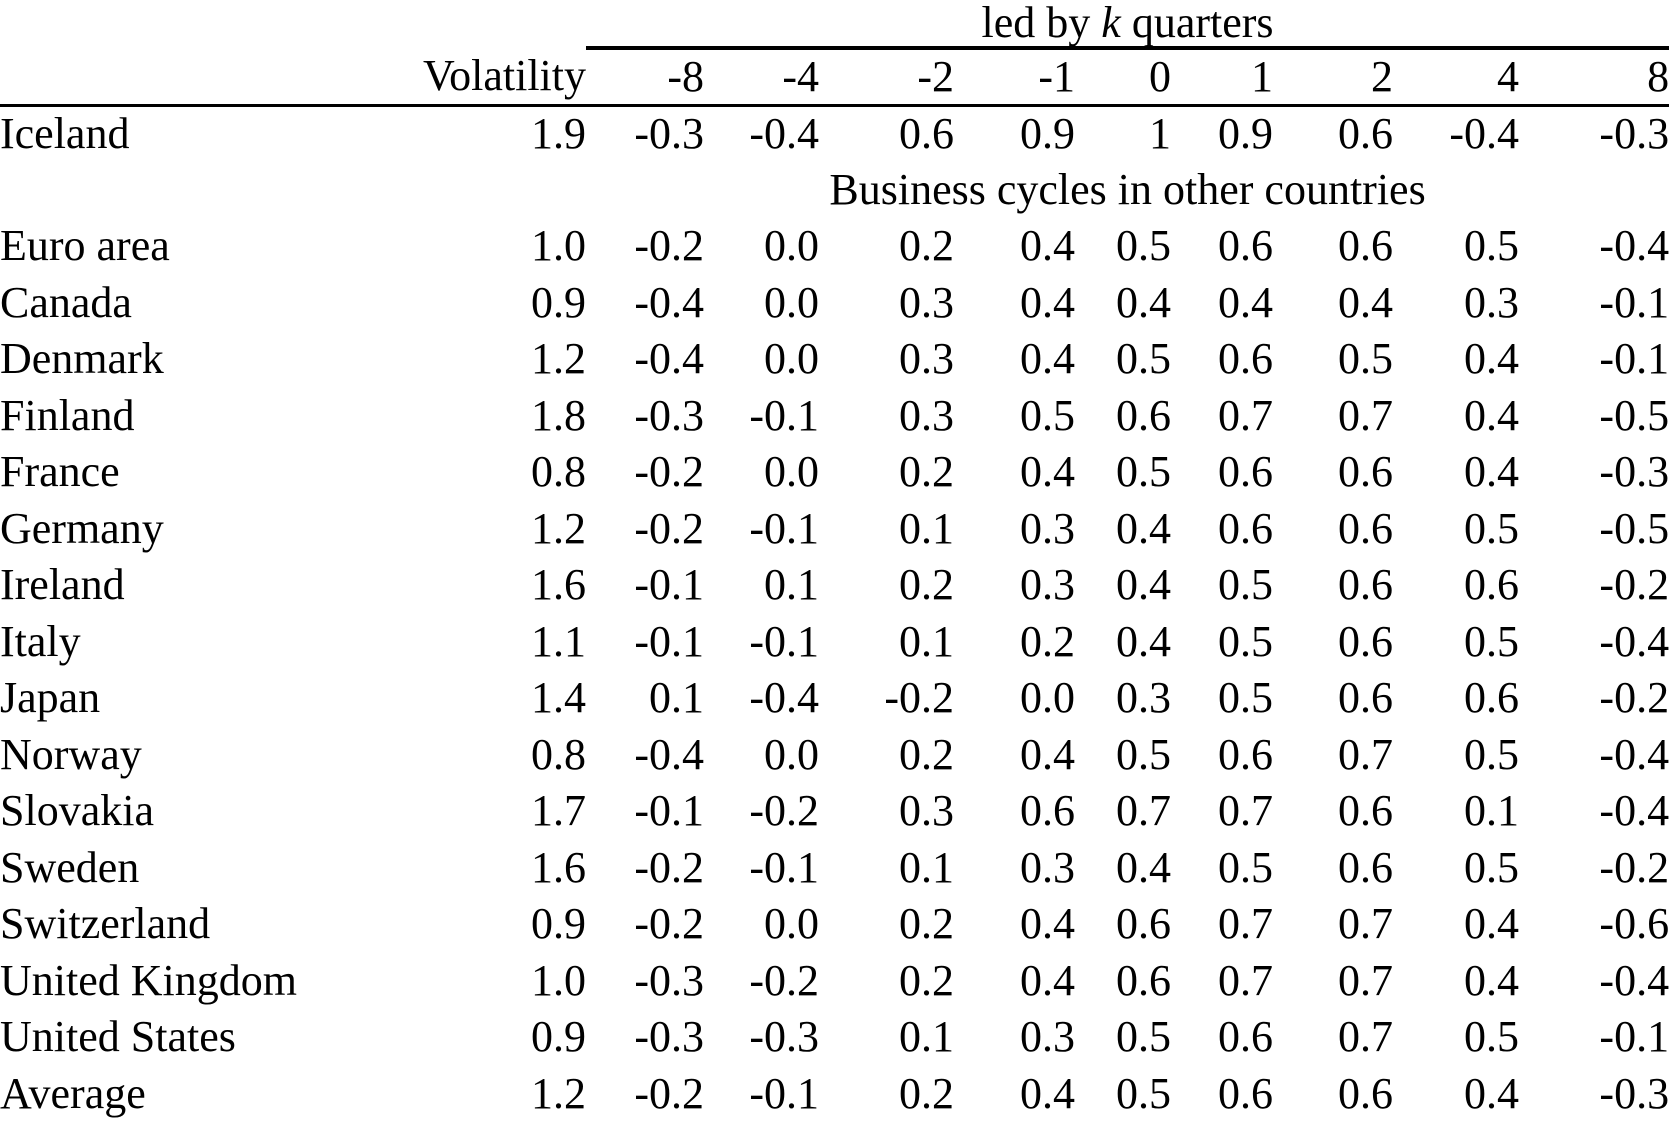 The image size is (1669, 1123). I want to click on column-header-row: Volatility -8 -4 -2 -1 0 1 2 4 8, so click(834, 77).